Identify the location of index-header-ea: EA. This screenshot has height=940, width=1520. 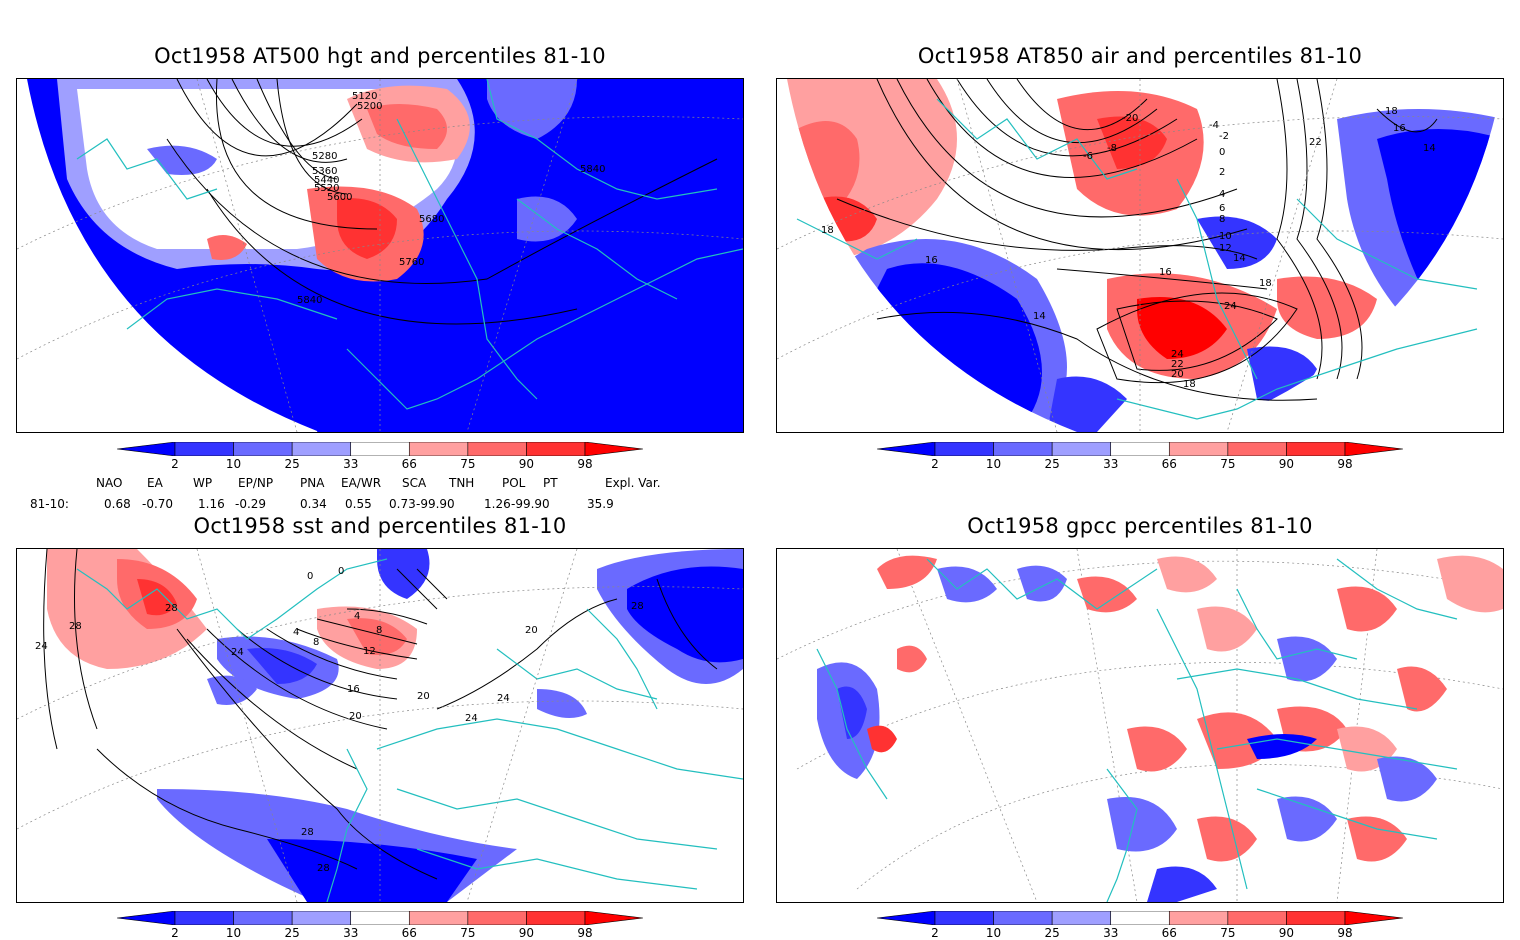
(155, 483).